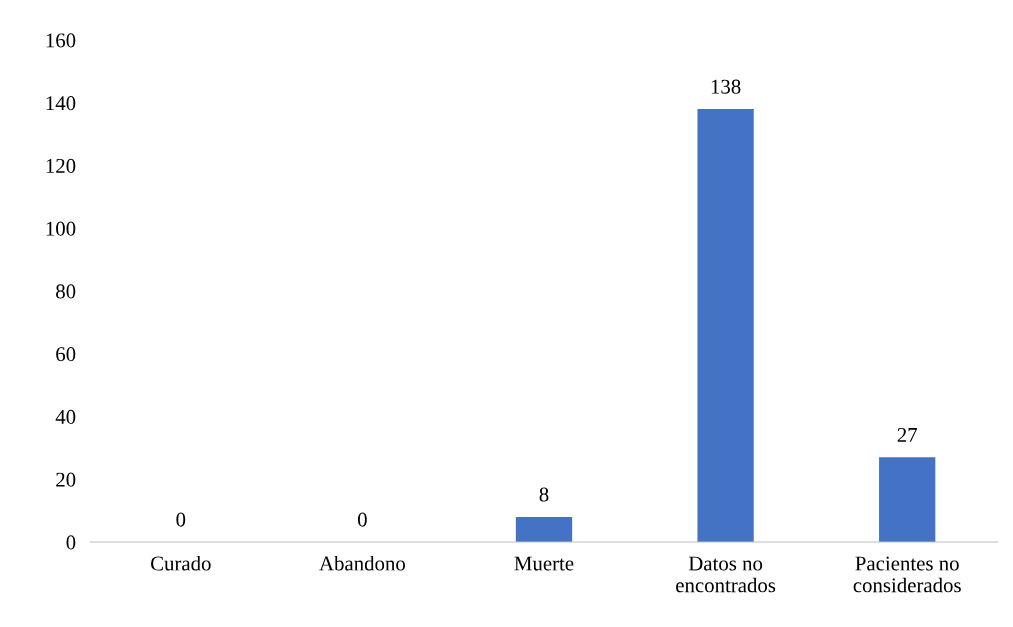 The width and height of the screenshot is (1013, 627). What do you see at coordinates (61, 228) in the screenshot?
I see `y-tick-label: 100` at bounding box center [61, 228].